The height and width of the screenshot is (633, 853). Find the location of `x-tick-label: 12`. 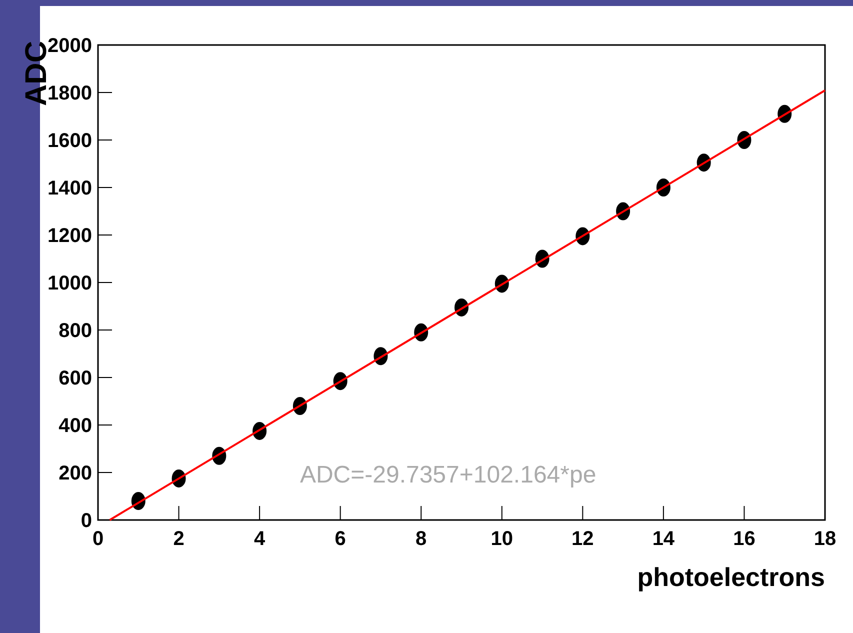

x-tick-label: 12 is located at coordinates (583, 539).